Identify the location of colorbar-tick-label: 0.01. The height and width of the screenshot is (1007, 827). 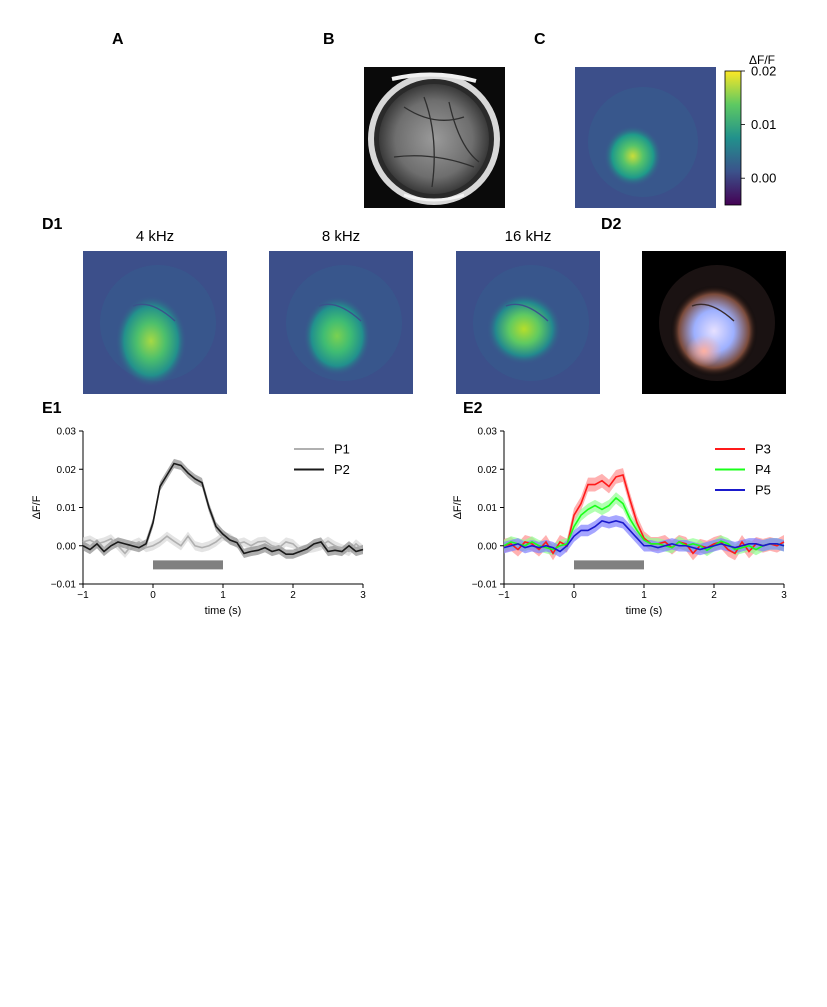
(763, 124).